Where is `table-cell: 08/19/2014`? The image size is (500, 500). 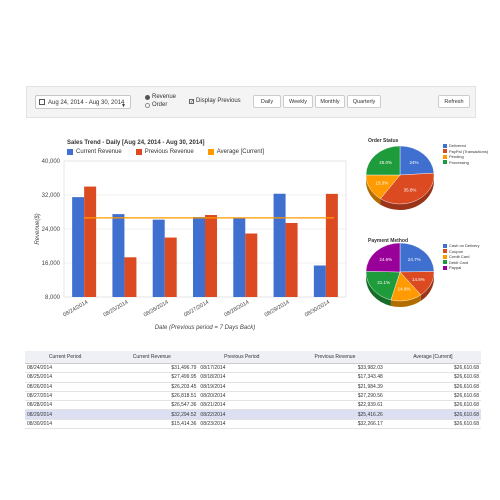
table-cell: 08/19/2014 is located at coordinates (242, 387).